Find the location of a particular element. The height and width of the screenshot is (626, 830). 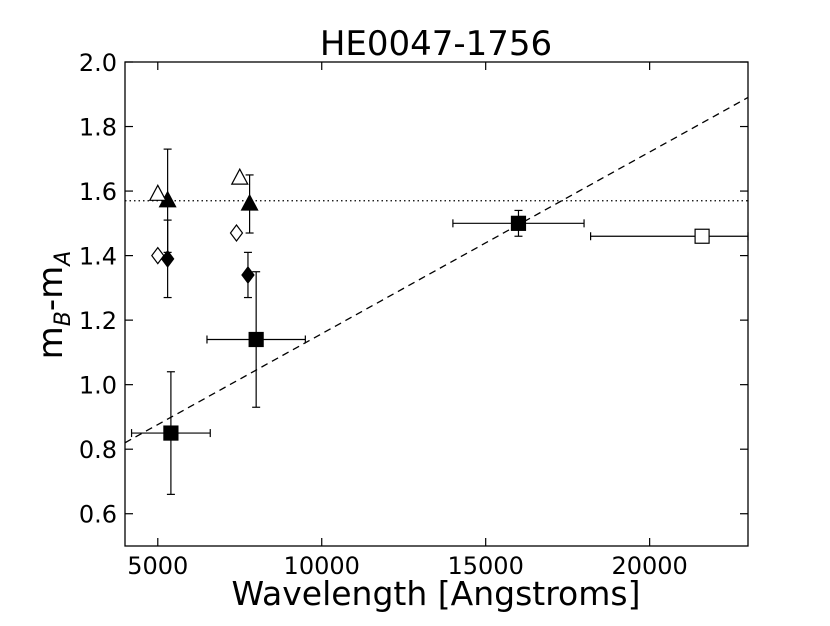

y-axis-label-m: m is located at coordinates (51, 342).